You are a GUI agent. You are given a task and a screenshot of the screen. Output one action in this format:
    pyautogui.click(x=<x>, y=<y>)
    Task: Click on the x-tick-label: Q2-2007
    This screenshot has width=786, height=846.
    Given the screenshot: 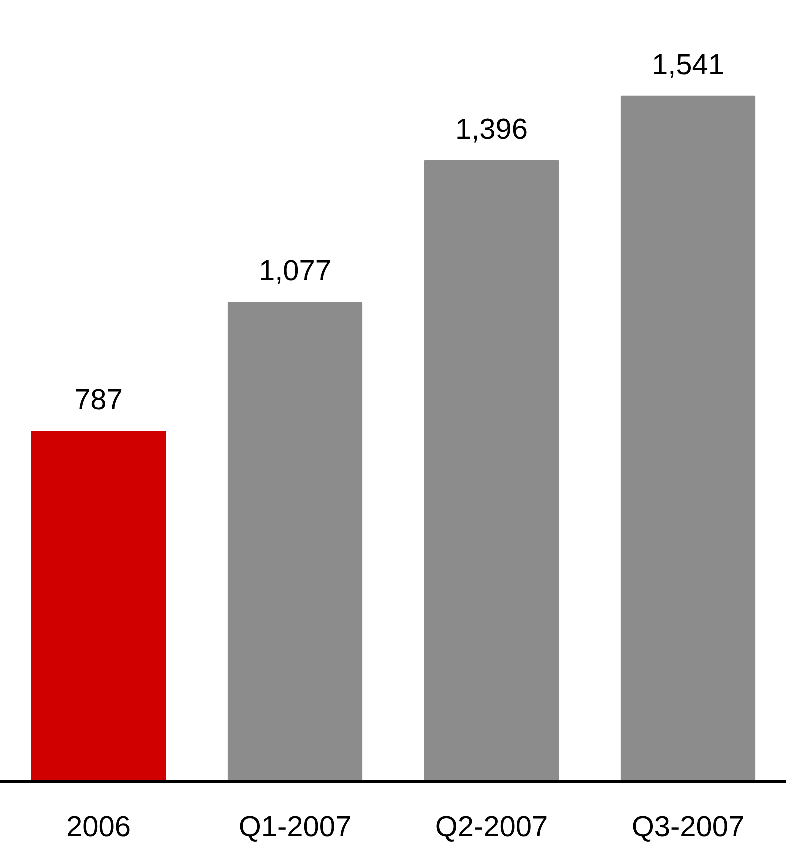 What is the action you would take?
    pyautogui.click(x=491, y=828)
    